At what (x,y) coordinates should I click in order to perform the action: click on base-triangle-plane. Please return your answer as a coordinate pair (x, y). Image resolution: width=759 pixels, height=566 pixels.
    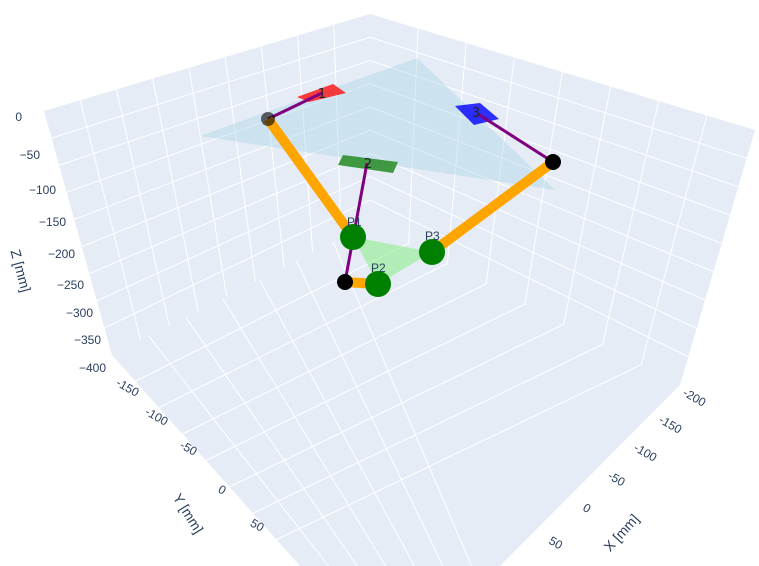
    Looking at the image, I should click on (377, 124).